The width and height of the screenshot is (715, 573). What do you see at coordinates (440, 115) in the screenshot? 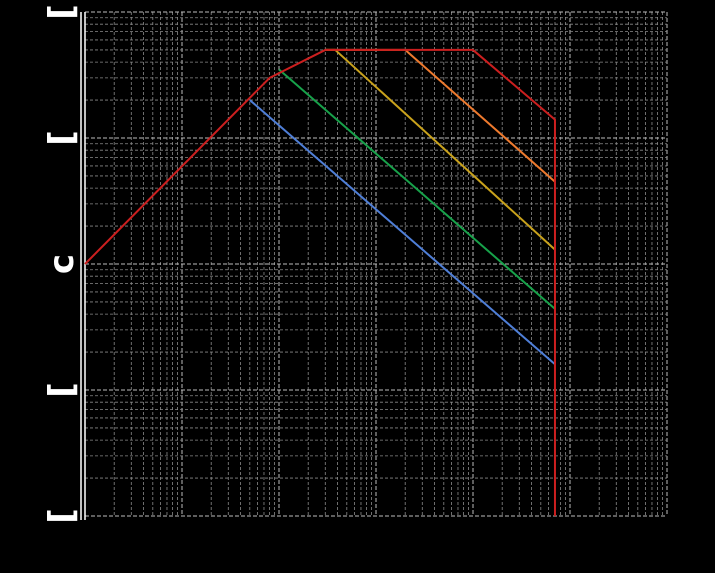
I see `series-line-orange` at bounding box center [440, 115].